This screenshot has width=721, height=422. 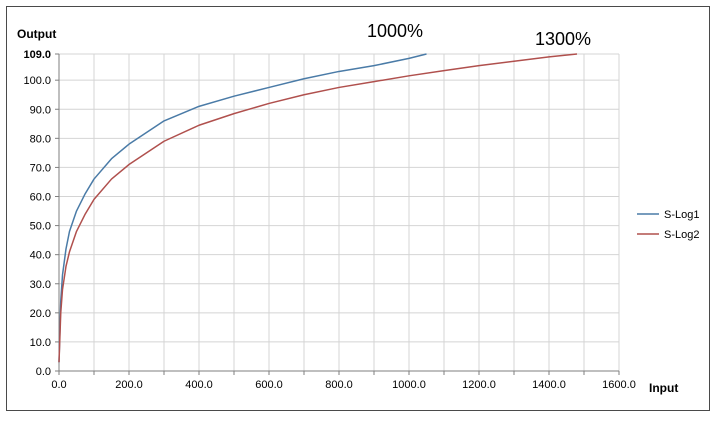 I want to click on y-axis-title: Output, so click(x=36, y=34).